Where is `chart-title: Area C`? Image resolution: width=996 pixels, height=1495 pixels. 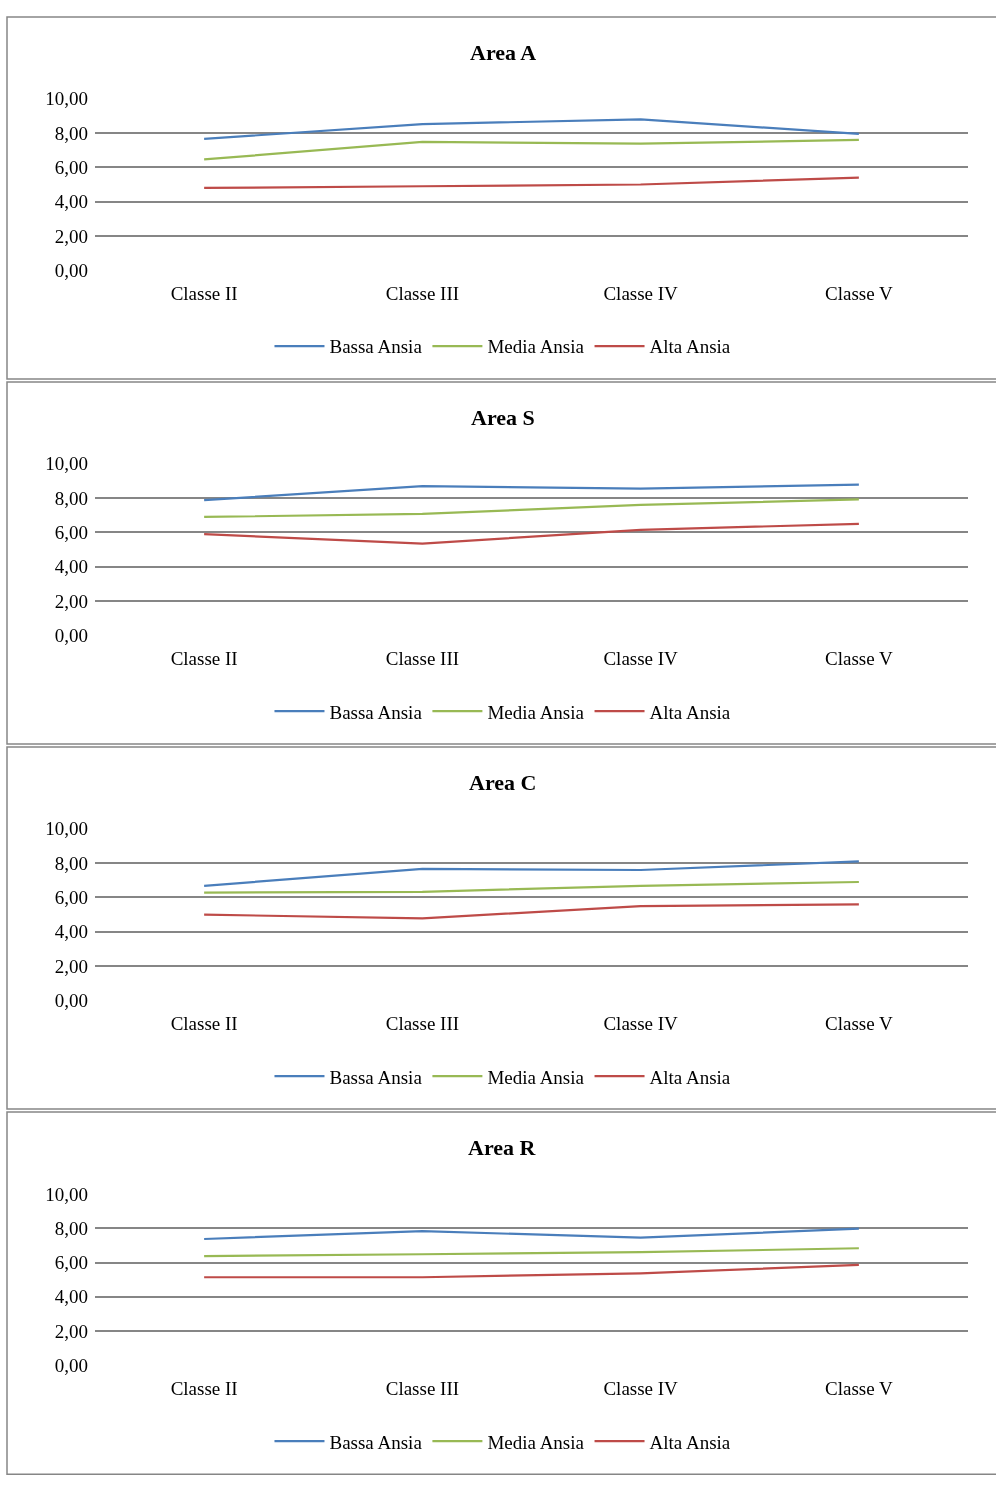
chart-title: Area C is located at coordinates (503, 782).